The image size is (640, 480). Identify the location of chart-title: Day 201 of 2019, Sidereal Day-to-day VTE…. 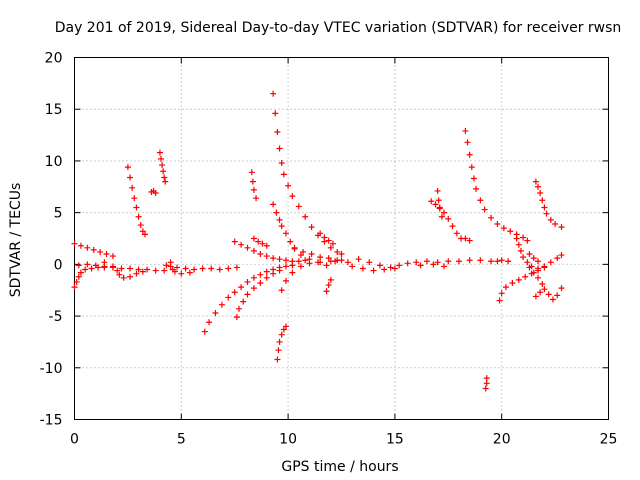
(338, 28).